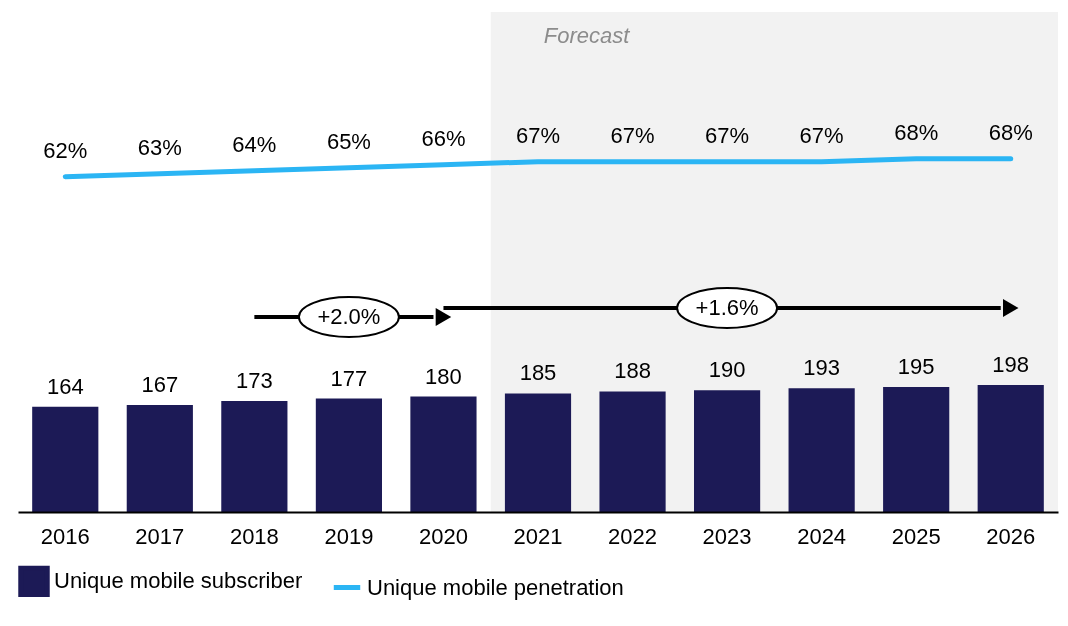 The image size is (1068, 626). Describe the element at coordinates (178, 581) in the screenshot. I see `legend-label: Unique mobile subscriber` at that location.